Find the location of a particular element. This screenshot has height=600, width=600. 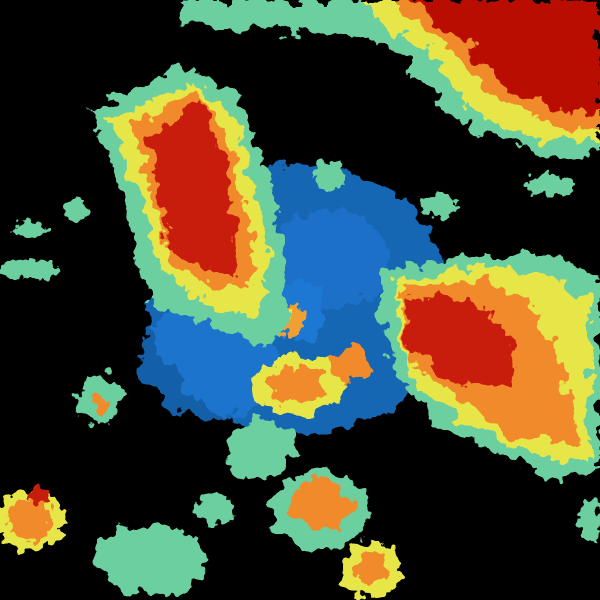

echo-east is located at coordinates (490, 367).